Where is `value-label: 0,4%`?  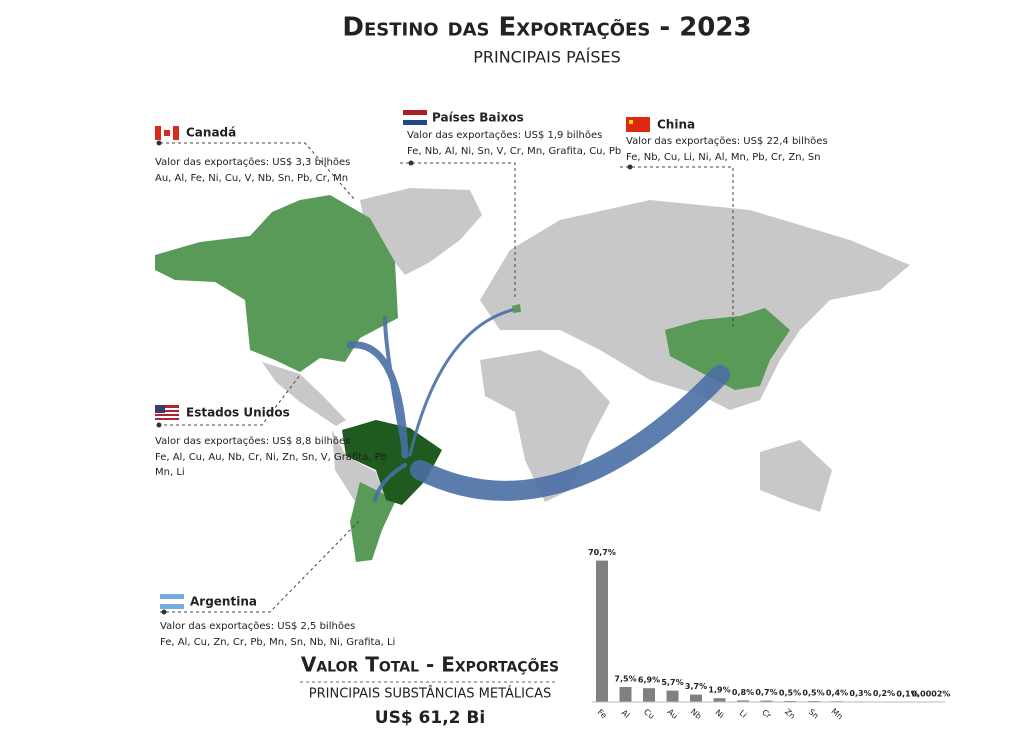 value-label: 0,4% is located at coordinates (837, 693).